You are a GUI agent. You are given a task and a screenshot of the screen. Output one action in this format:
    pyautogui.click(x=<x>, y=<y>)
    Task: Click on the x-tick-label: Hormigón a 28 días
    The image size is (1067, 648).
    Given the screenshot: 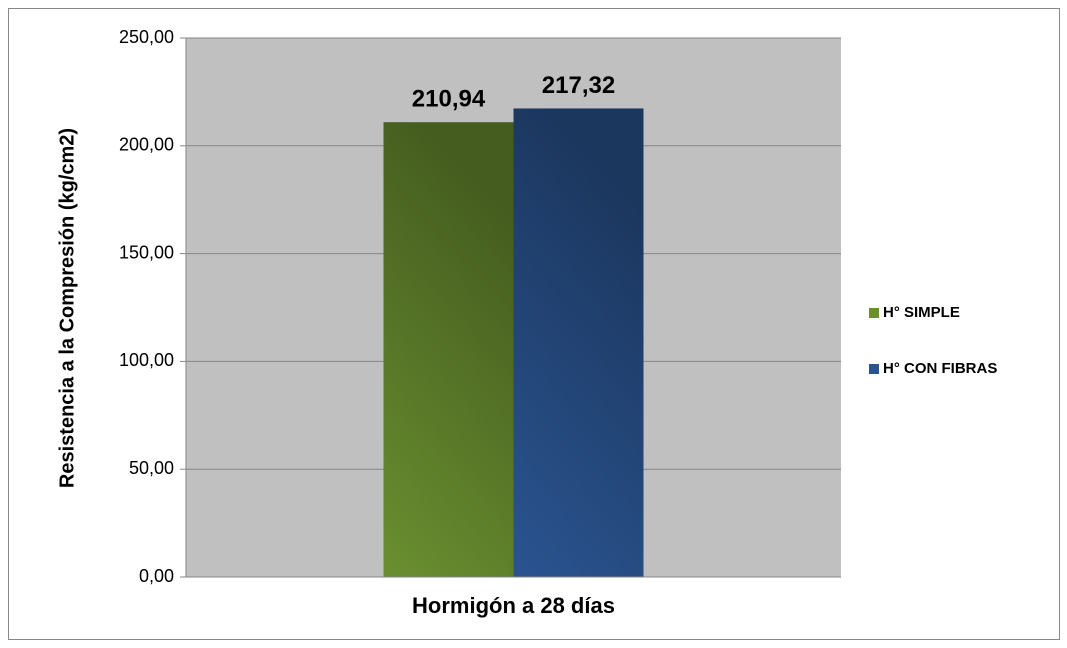 What is the action you would take?
    pyautogui.click(x=513, y=605)
    